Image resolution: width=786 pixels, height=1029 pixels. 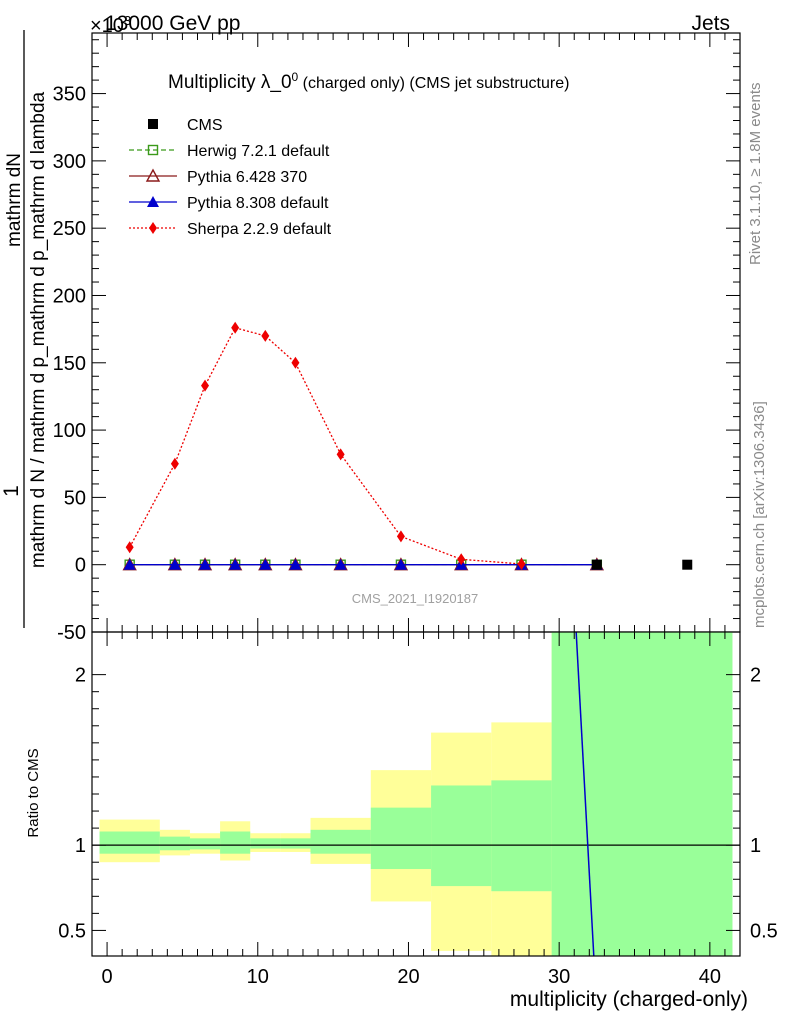 I want to click on main-ytick-label: 50, so click(x=75, y=498).